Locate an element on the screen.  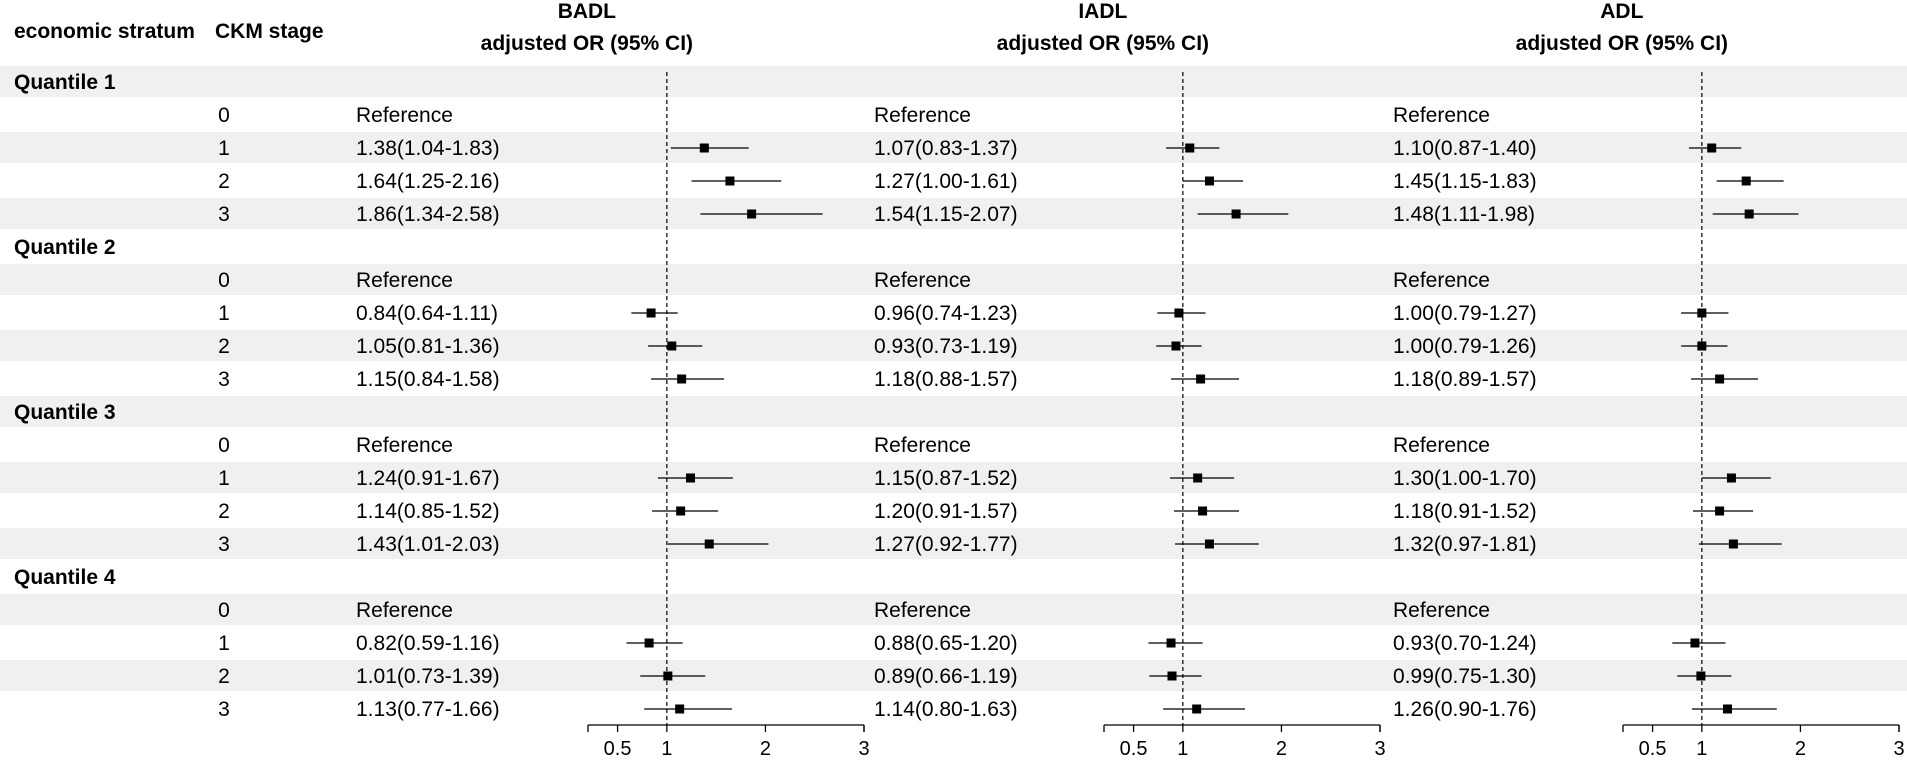
or-ci-value: 1.15(0.87-1.52) is located at coordinates (946, 478).